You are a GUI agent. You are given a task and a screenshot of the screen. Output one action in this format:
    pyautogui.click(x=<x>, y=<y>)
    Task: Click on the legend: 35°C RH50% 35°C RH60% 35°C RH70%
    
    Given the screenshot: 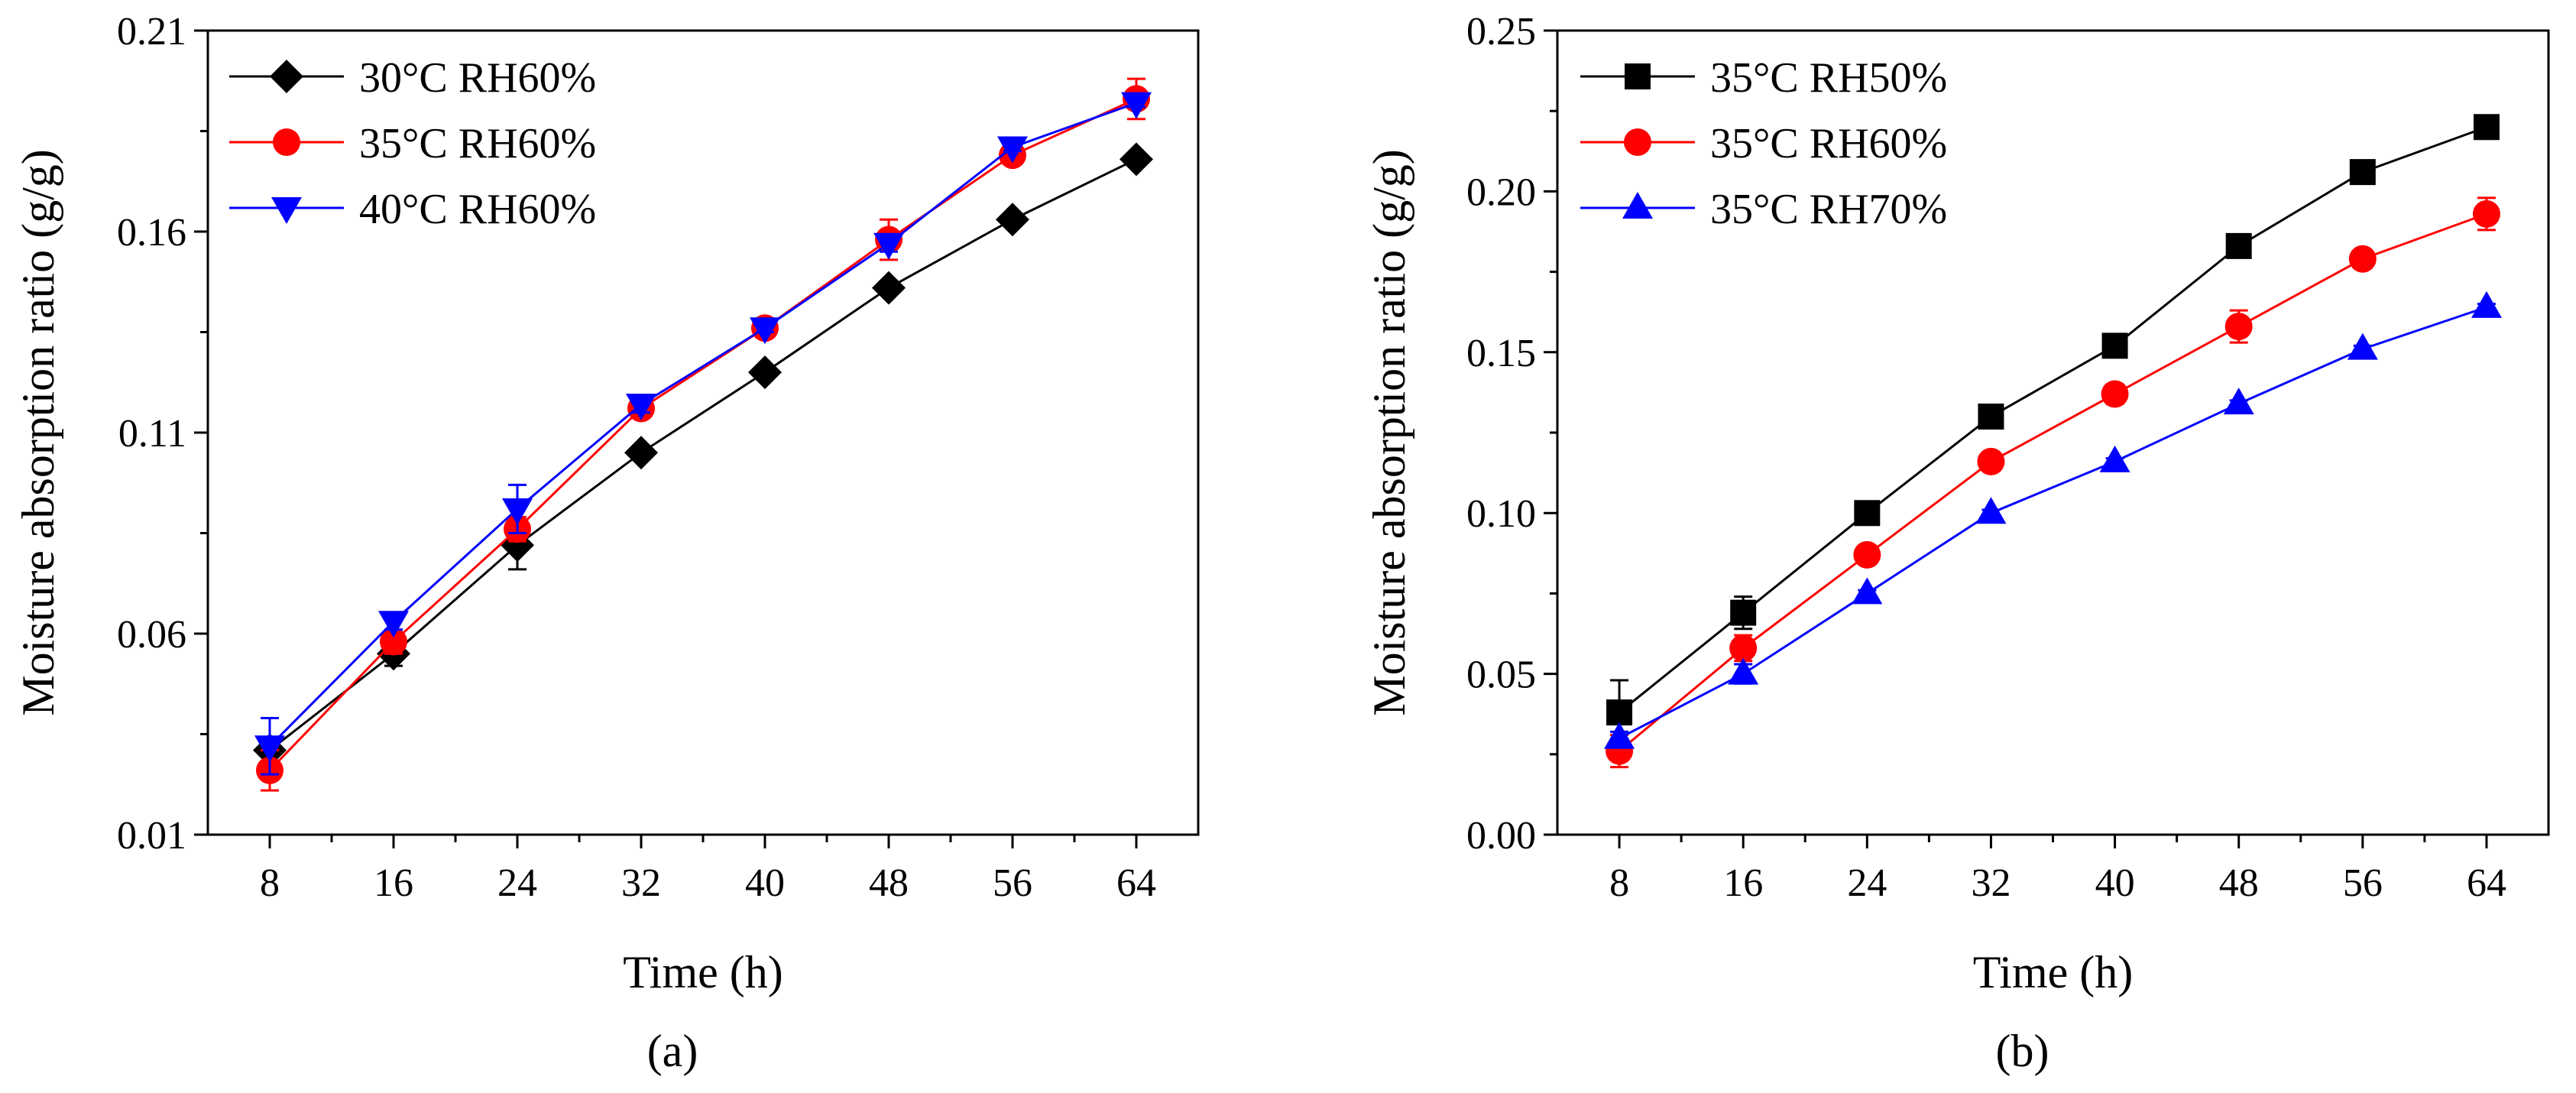 What is the action you would take?
    pyautogui.click(x=1764, y=143)
    